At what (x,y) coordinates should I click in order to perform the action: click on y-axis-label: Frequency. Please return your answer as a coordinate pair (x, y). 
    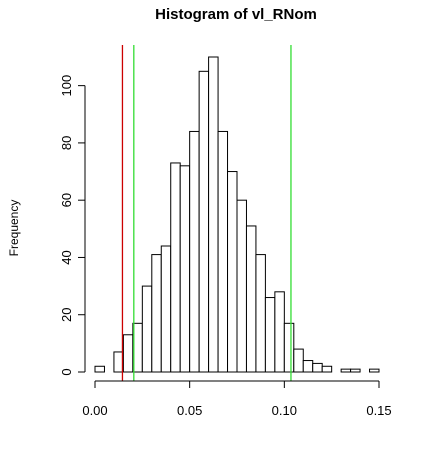
    Looking at the image, I should click on (14, 228).